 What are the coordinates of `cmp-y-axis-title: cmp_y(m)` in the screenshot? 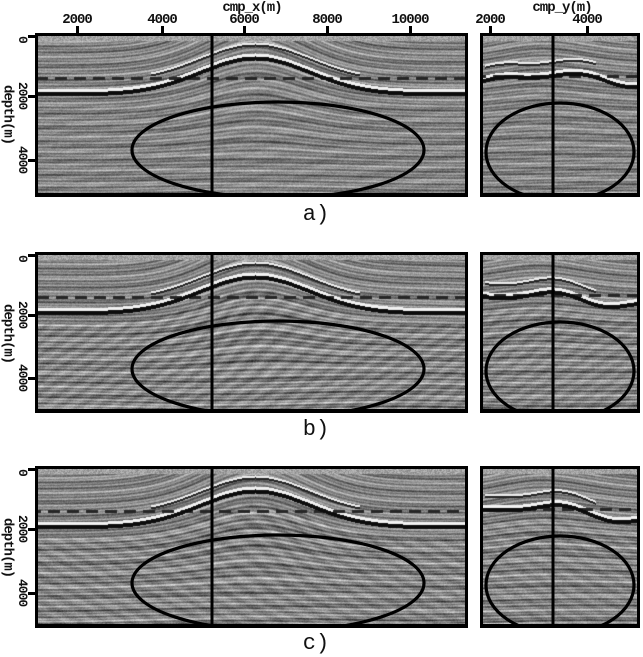 It's located at (562, 8).